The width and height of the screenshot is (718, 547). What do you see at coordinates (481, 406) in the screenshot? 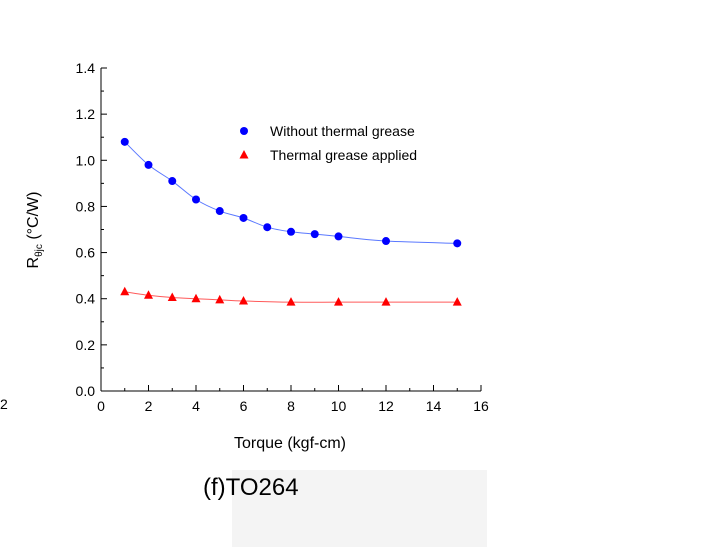
I see `x-tick-label: 16` at bounding box center [481, 406].